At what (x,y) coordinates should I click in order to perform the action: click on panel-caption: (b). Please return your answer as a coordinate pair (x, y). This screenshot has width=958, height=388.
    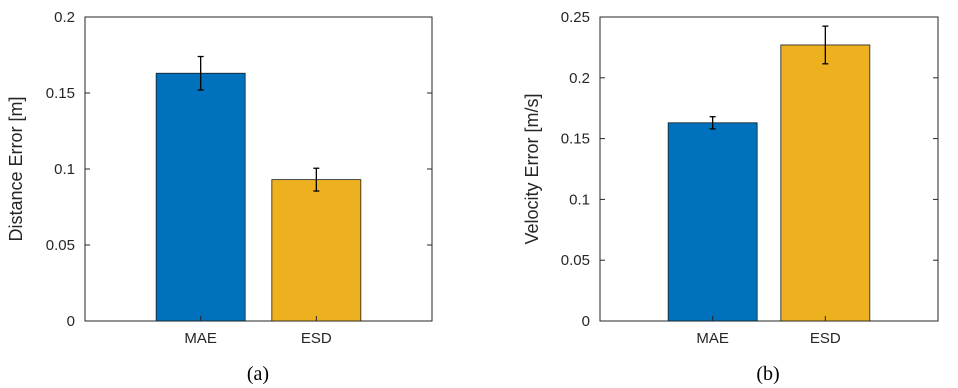
    Looking at the image, I should click on (767, 374).